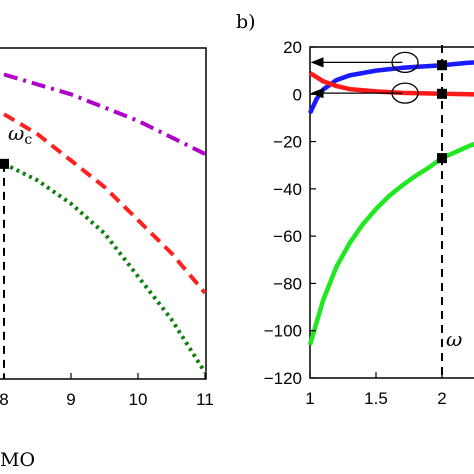 This screenshot has width=474, height=474. Describe the element at coordinates (70, 399) in the screenshot. I see `panel-a-x-tick-label: 9` at that location.